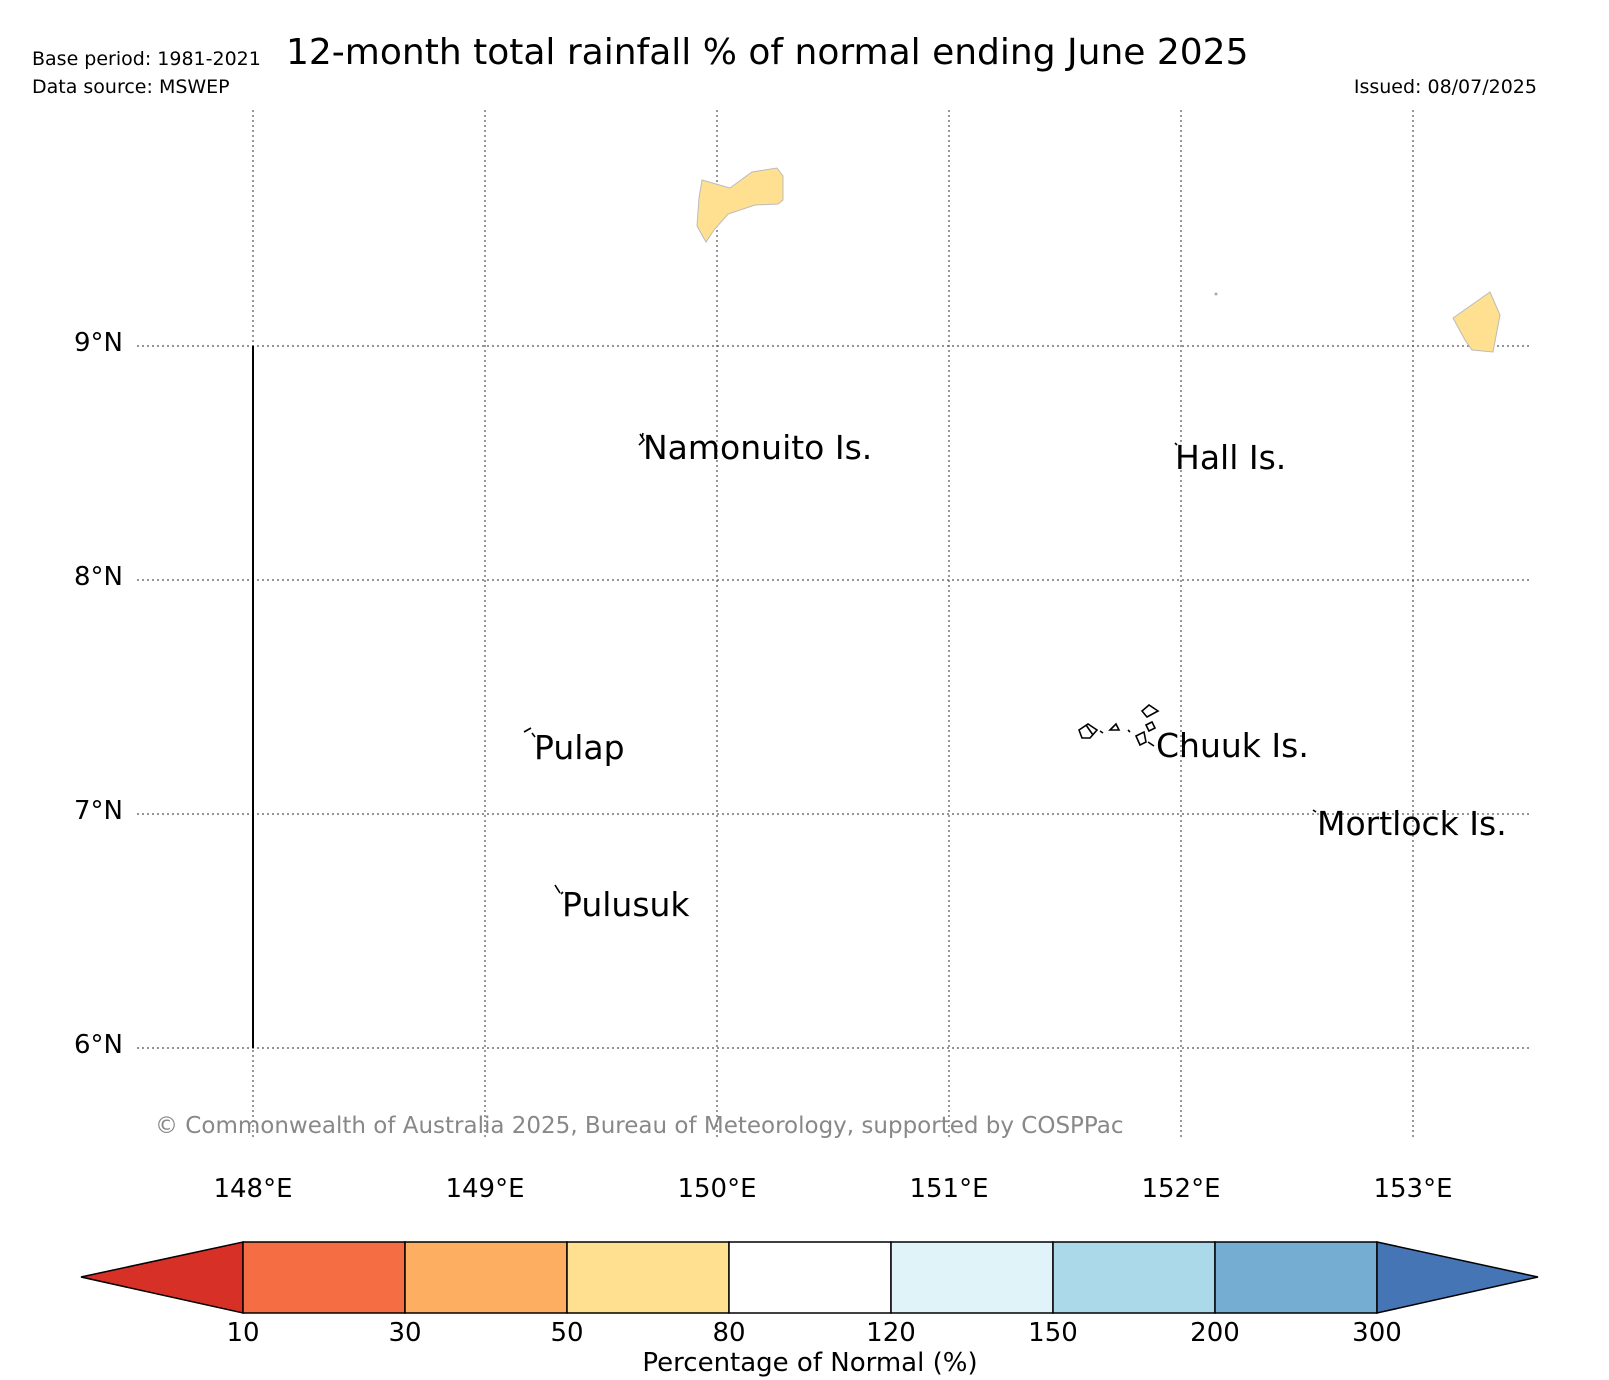 The width and height of the screenshot is (1609, 1380). I want to click on colorbar-label-120: 120, so click(891, 1333).